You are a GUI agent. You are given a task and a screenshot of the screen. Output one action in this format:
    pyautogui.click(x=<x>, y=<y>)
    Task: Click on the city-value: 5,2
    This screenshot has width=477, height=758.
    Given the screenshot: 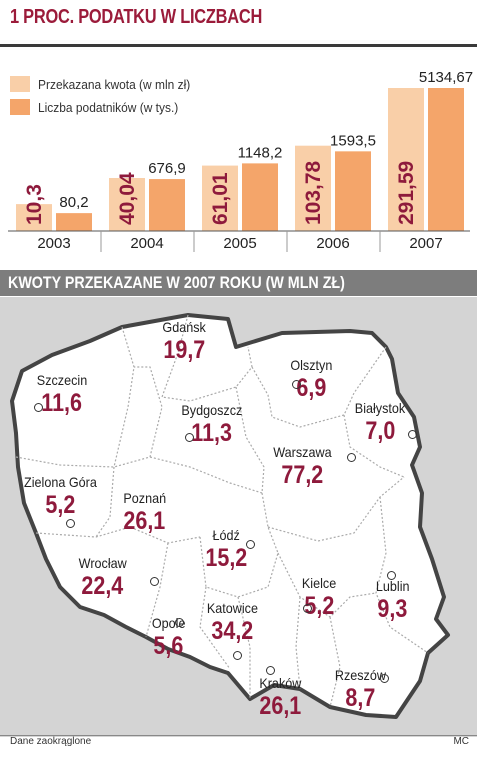 What is the action you would take?
    pyautogui.click(x=60, y=505)
    